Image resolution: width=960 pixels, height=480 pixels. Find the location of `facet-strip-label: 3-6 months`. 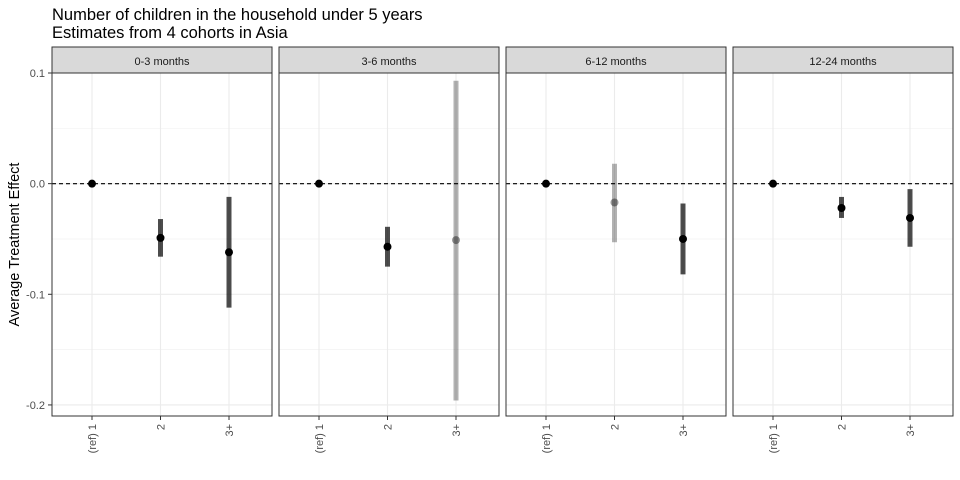

facet-strip-label: 3-6 months is located at coordinates (389, 62).